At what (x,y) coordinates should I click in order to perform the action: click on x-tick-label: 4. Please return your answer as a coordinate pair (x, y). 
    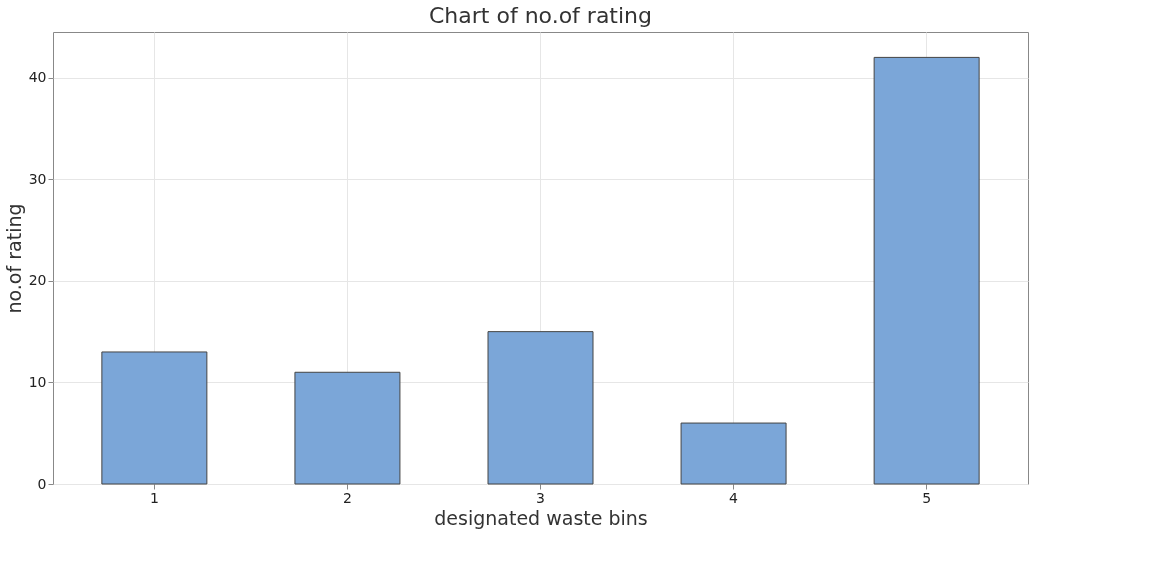
    Looking at the image, I should click on (734, 497).